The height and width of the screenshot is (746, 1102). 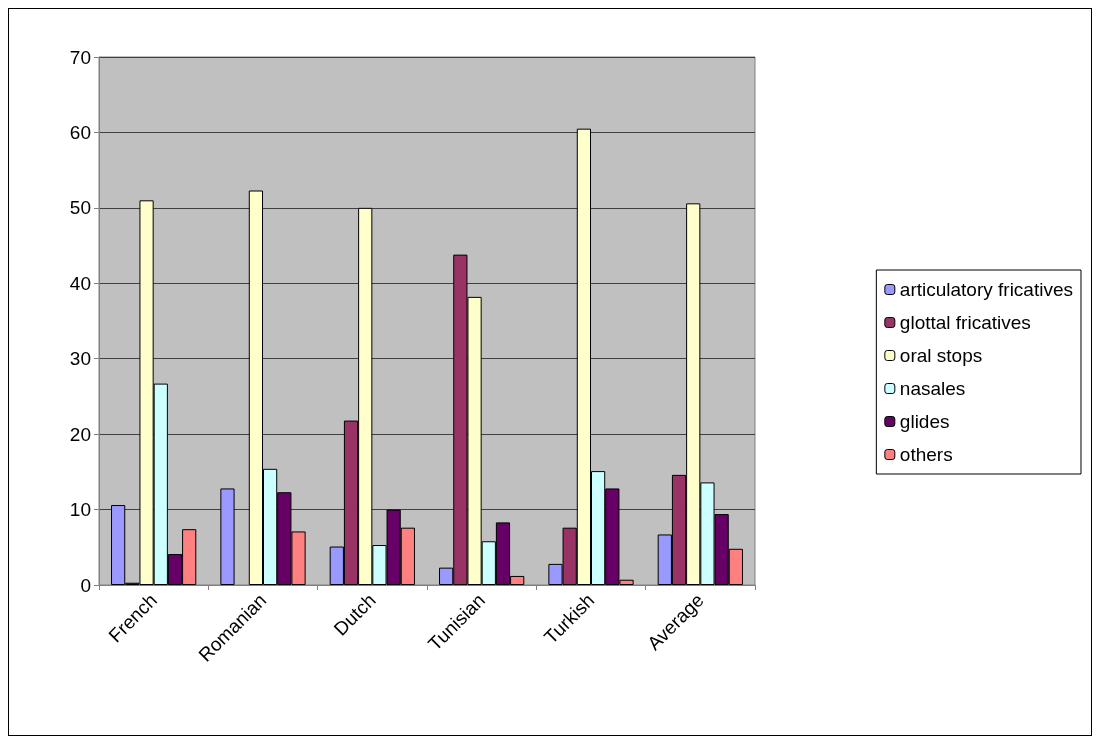 What do you see at coordinates (924, 421) in the screenshot?
I see `legend-label: glides` at bounding box center [924, 421].